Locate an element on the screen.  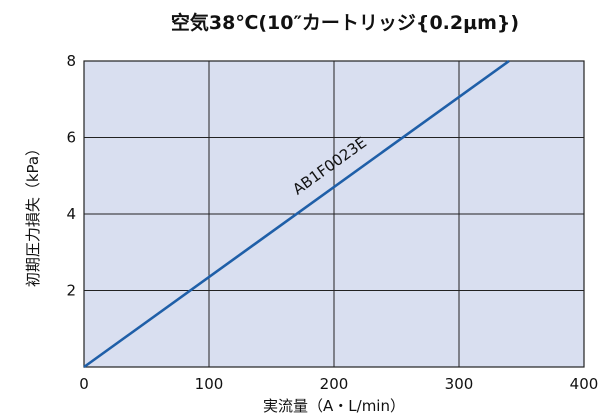
x-tick-label: 200 is located at coordinates (334, 384).